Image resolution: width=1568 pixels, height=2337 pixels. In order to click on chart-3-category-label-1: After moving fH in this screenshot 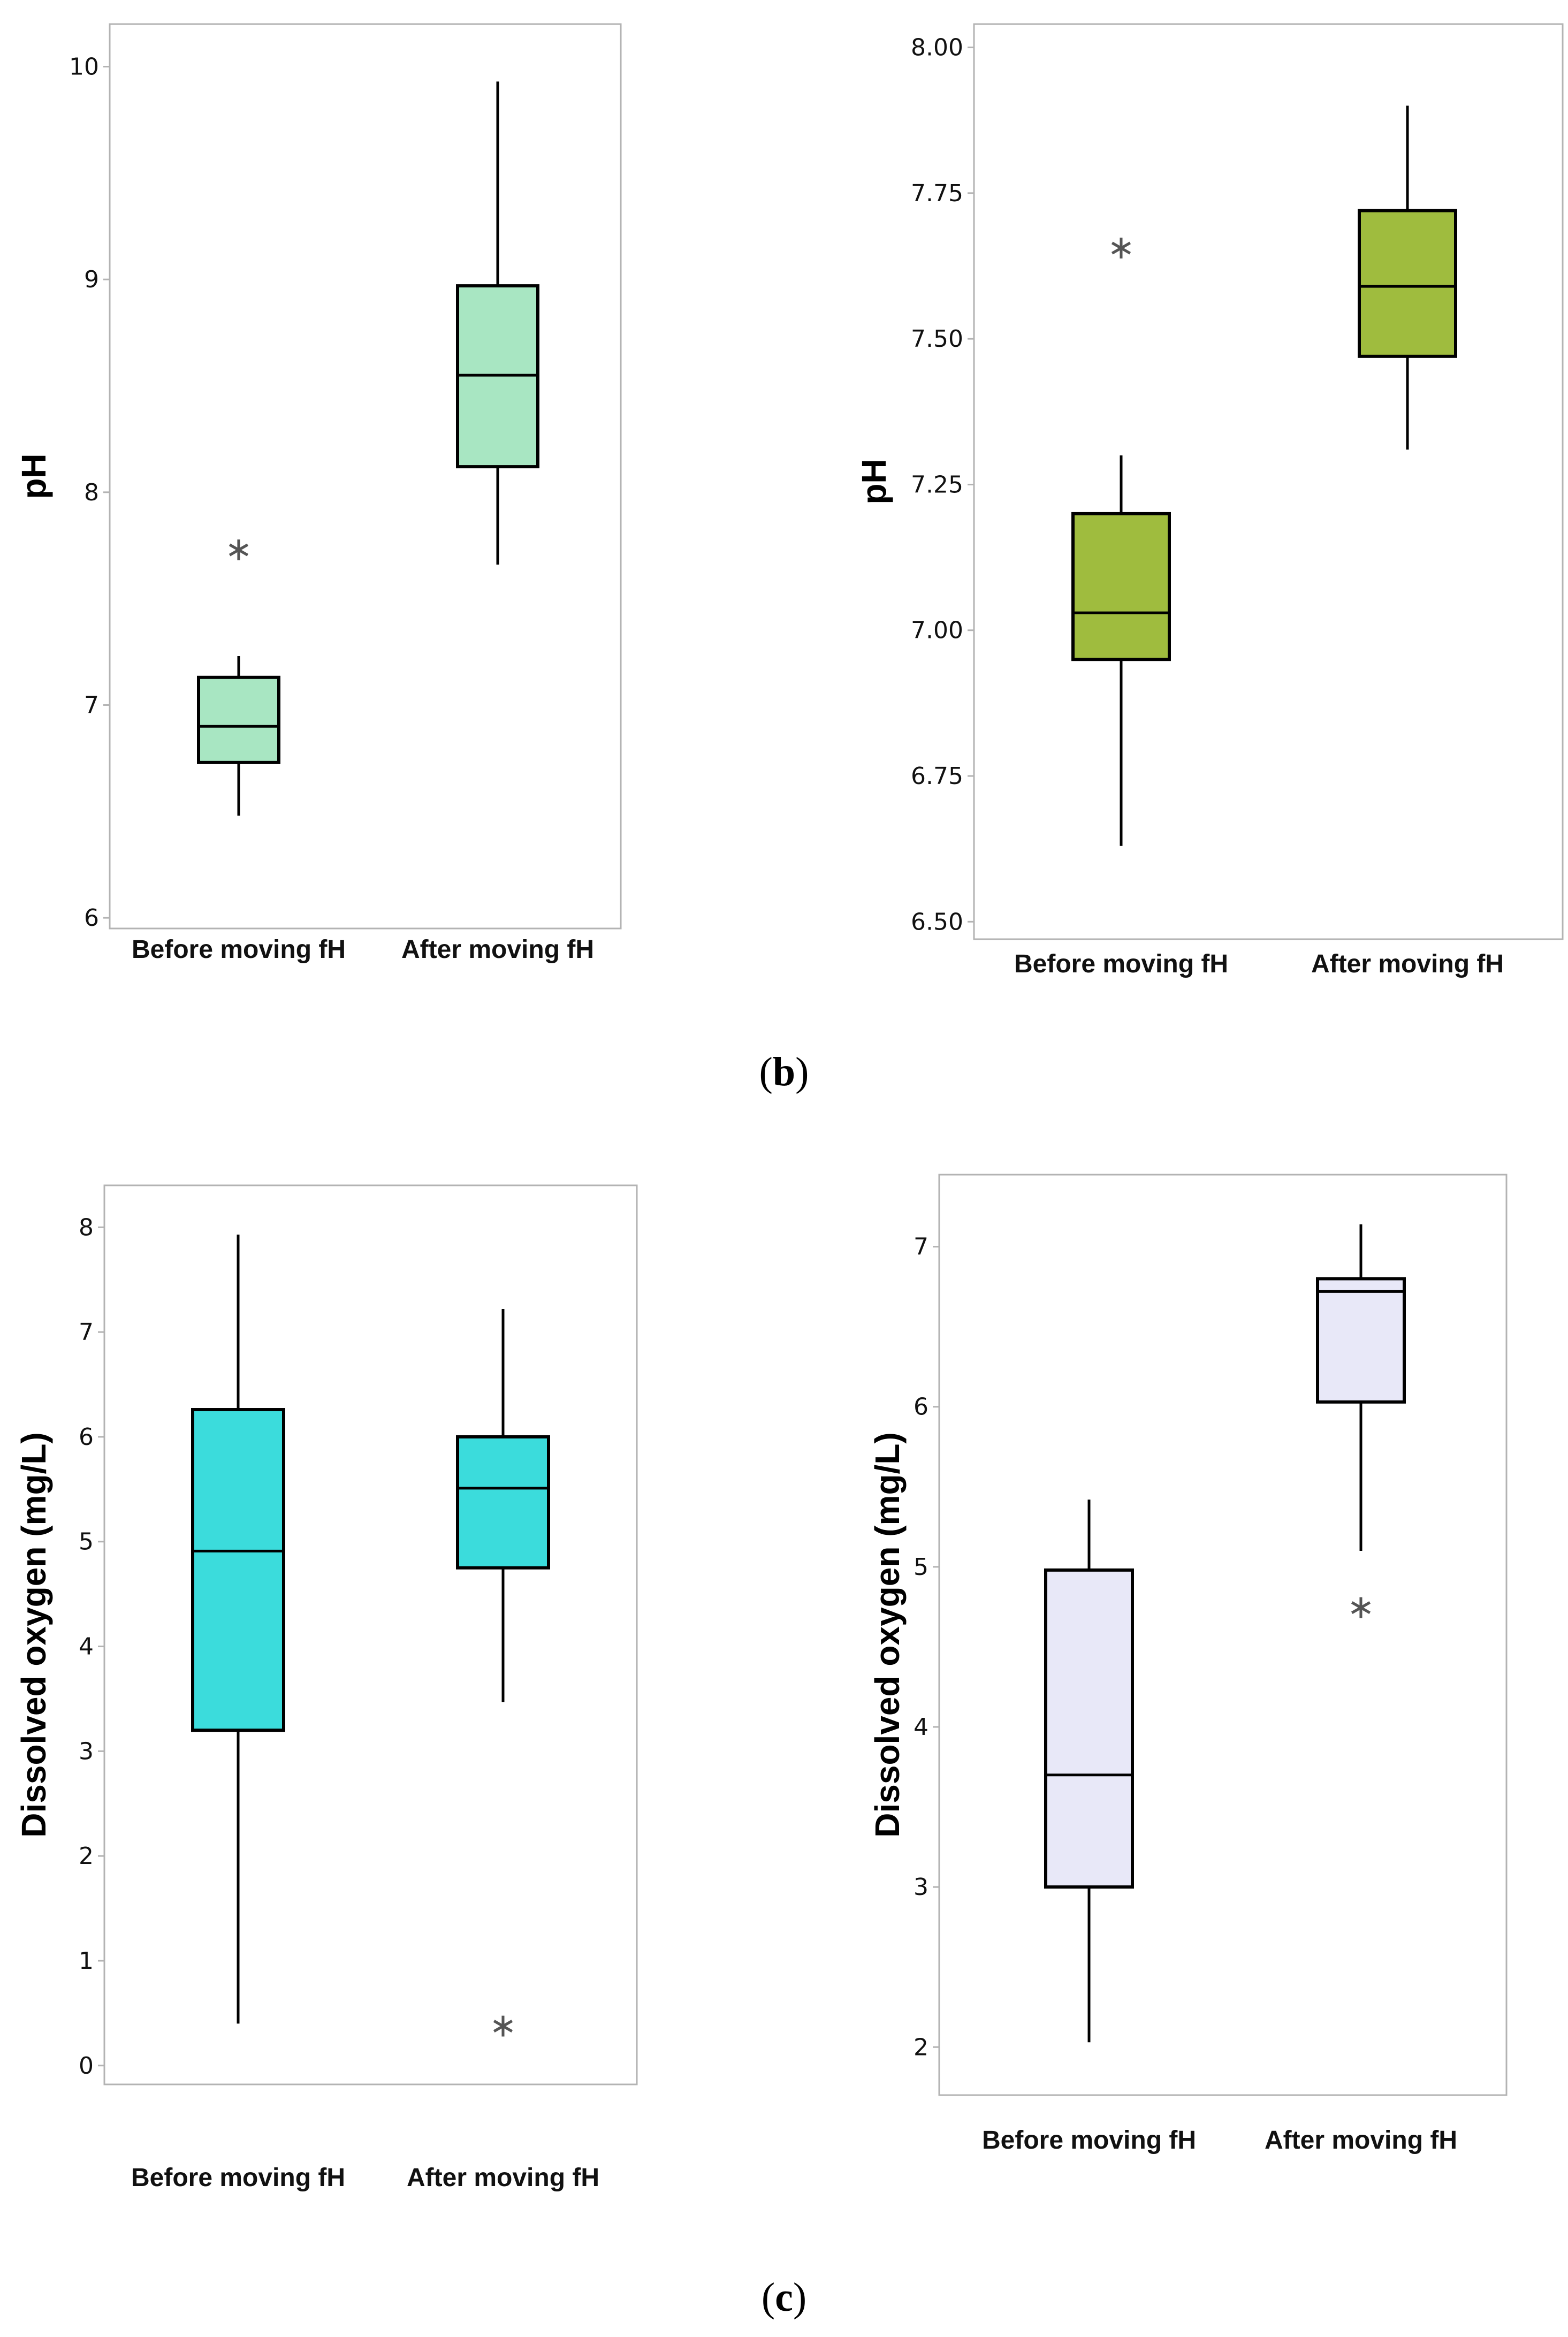, I will do `click(1361, 2140)`.